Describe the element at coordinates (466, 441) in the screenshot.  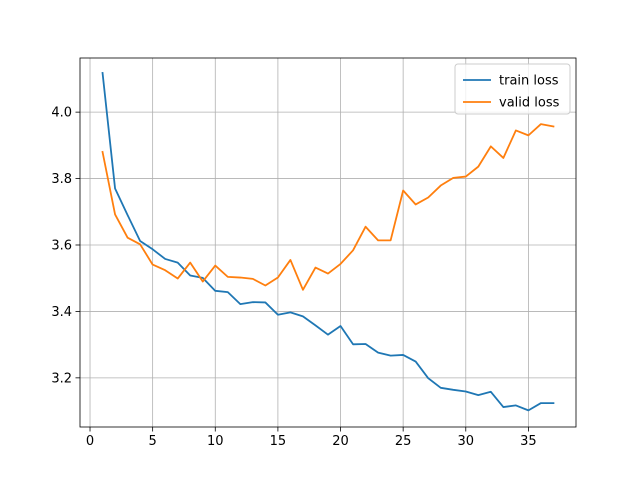
I see `x-tick-label: 30` at that location.